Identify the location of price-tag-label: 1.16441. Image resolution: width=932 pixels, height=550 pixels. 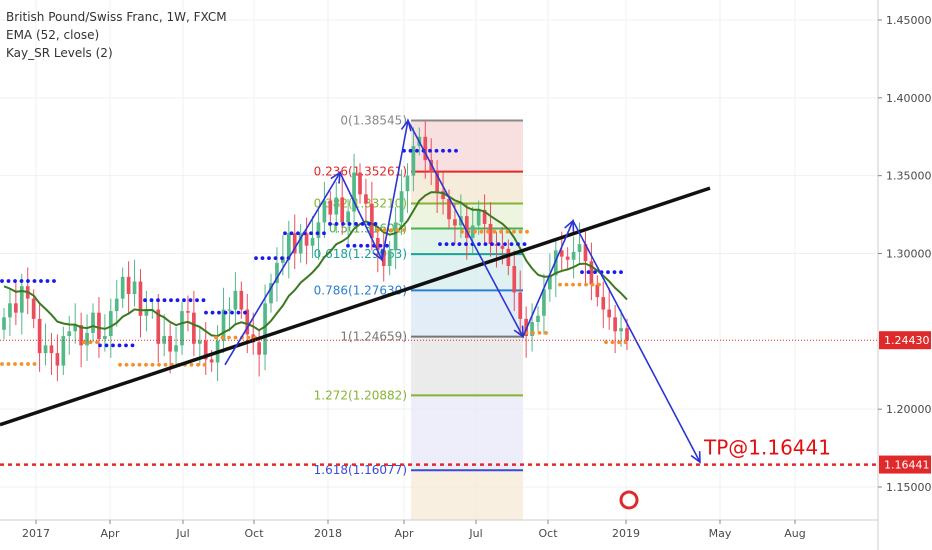
(907, 465).